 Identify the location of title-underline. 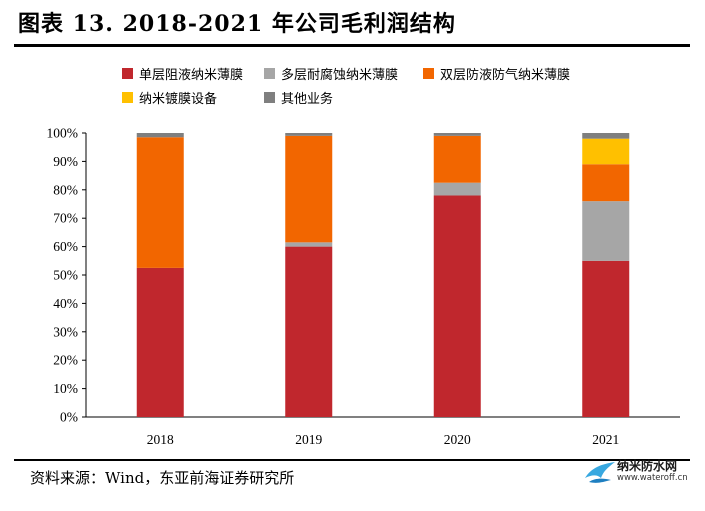
(352, 45).